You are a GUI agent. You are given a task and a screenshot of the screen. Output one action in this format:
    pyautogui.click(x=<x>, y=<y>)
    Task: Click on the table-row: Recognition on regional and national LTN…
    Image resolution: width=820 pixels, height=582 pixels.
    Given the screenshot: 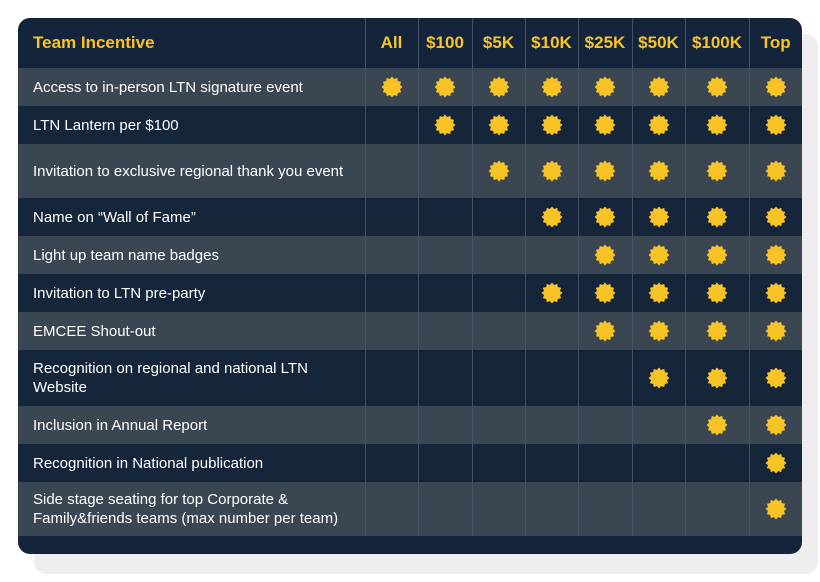 What is the action you would take?
    pyautogui.click(x=410, y=378)
    